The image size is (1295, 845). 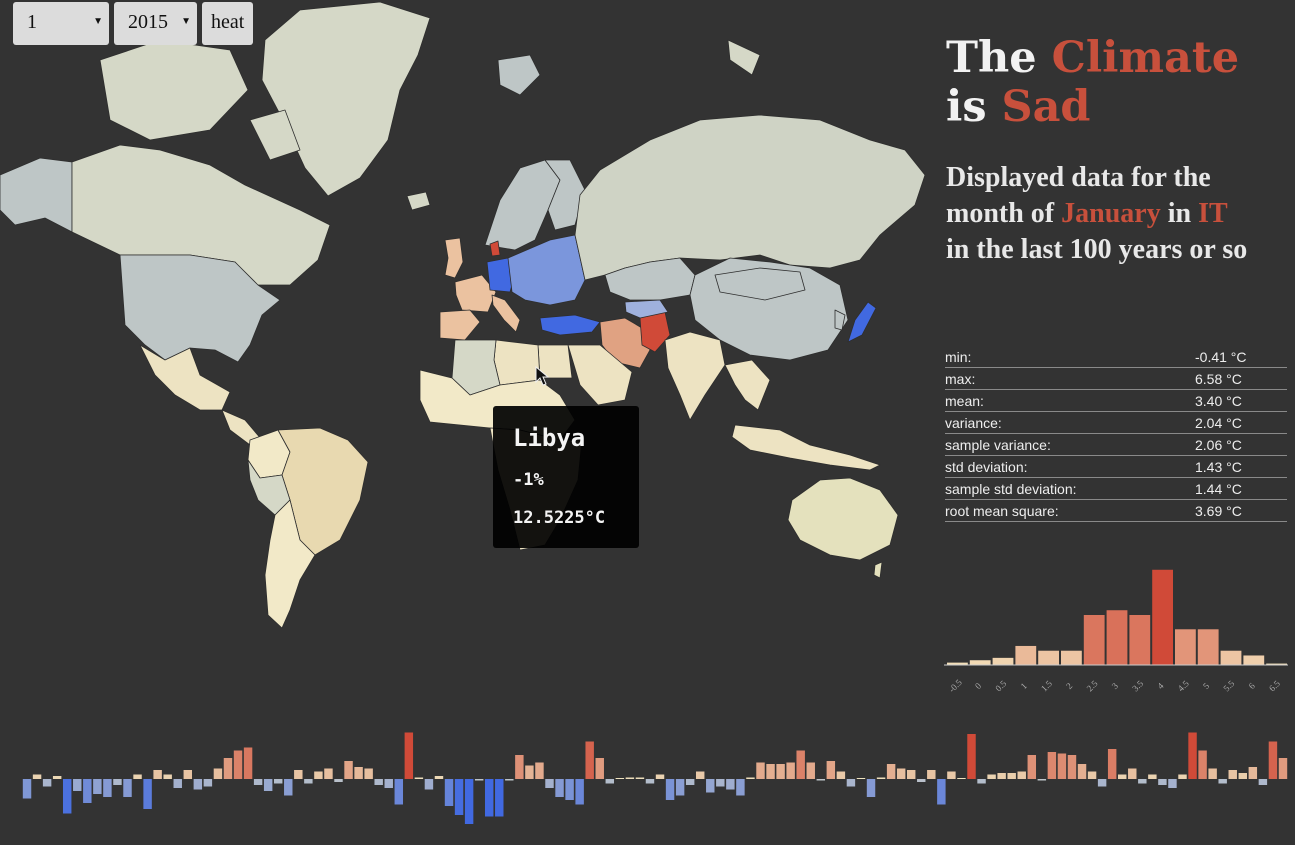 I want to click on country-argentina, so click(x=290, y=564).